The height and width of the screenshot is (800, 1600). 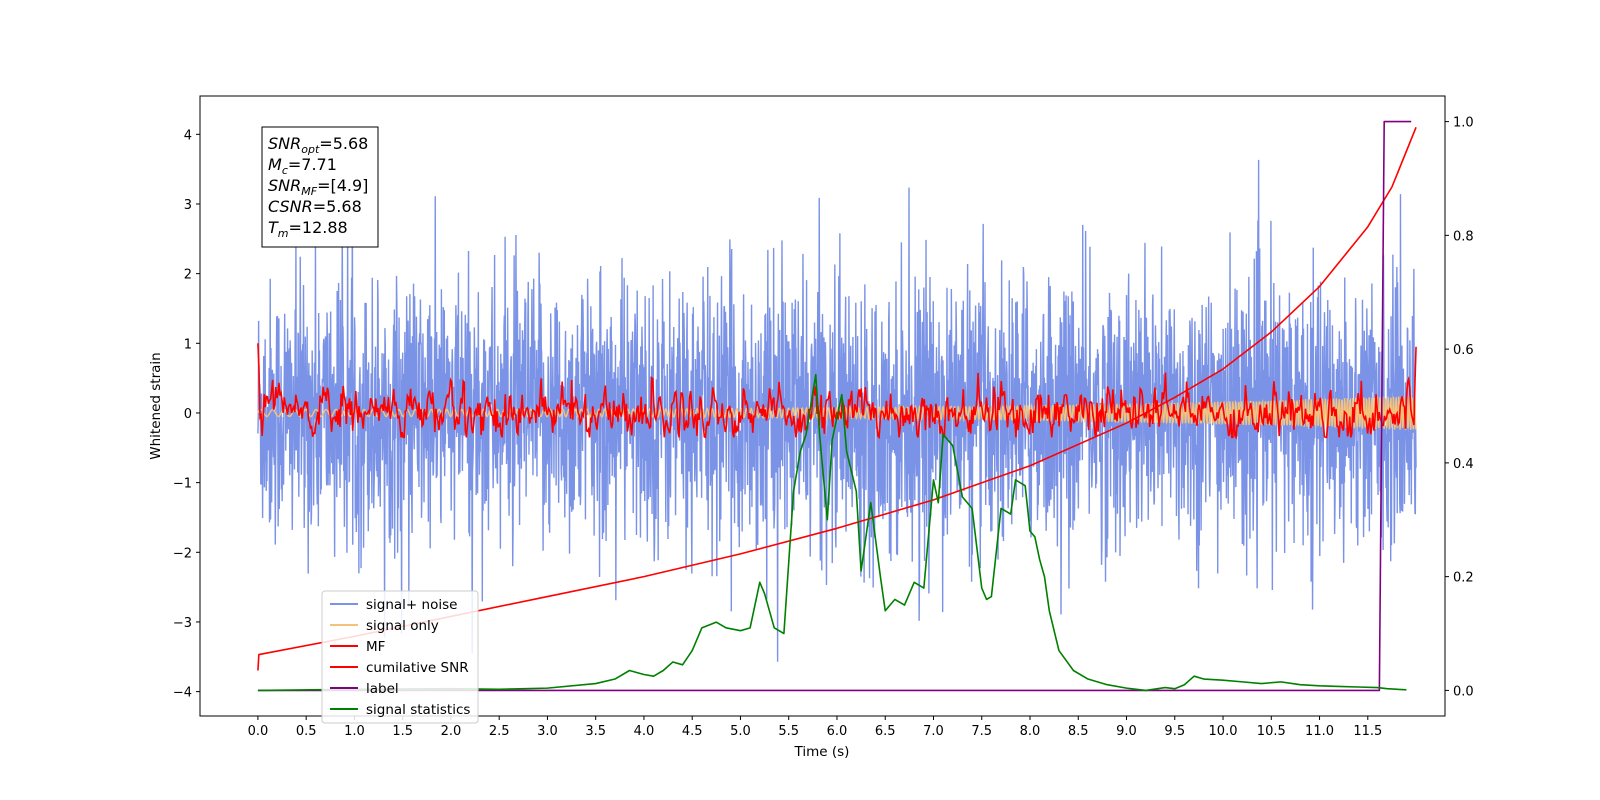 What do you see at coordinates (382, 689) in the screenshot?
I see `legend-entry-label: label` at bounding box center [382, 689].